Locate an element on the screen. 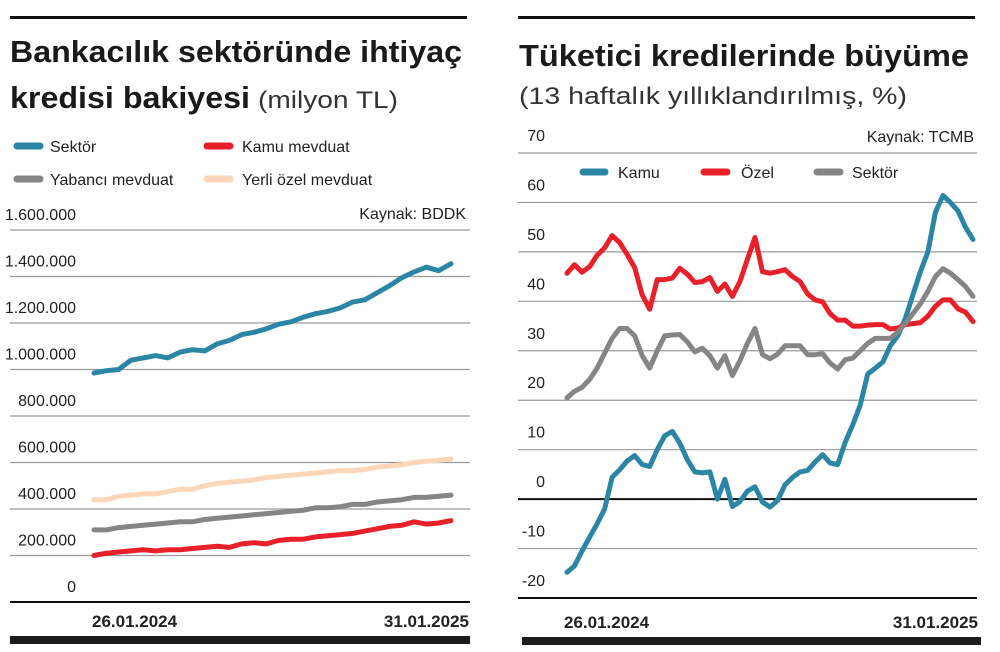 This screenshot has height=652, width=1000. right-subtitle: (13 haftalık yıllıklandırılmış, %) is located at coordinates (713, 96).